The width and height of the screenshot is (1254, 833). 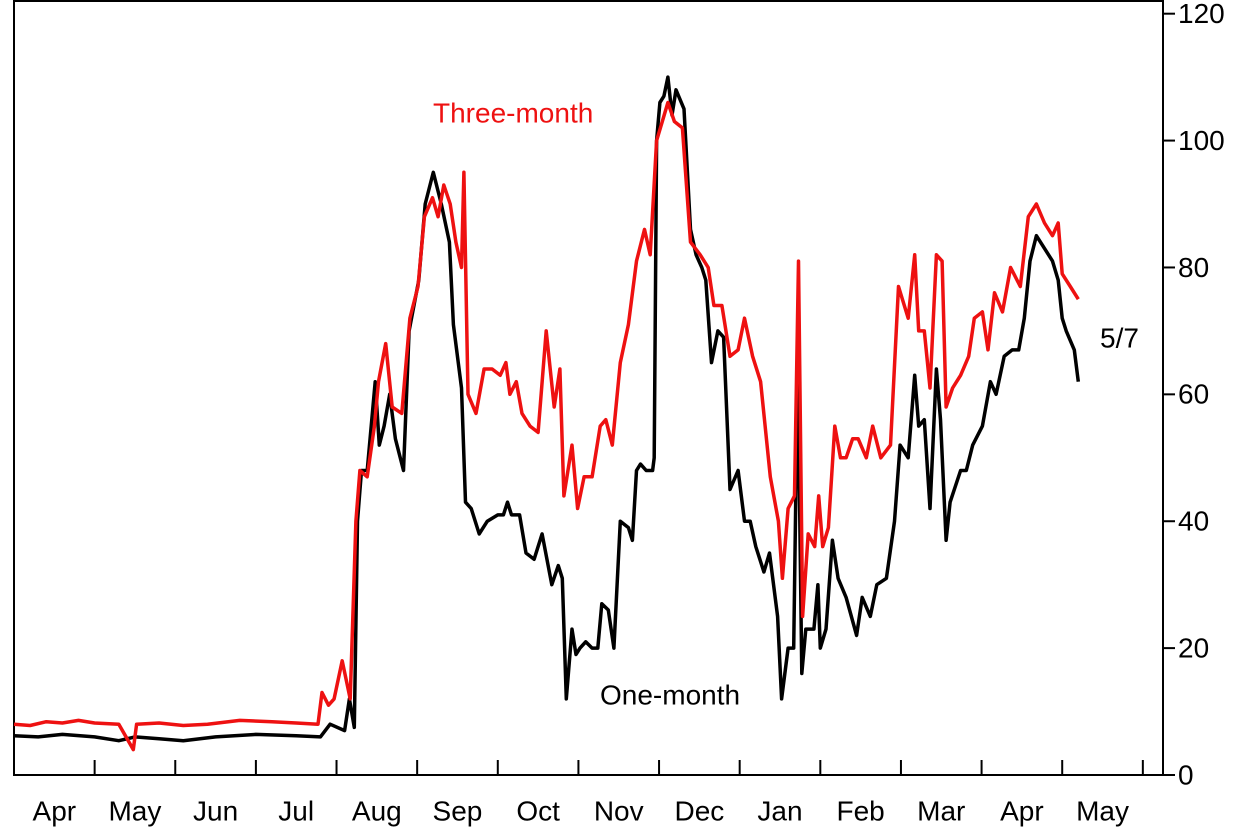 What do you see at coordinates (1193, 521) in the screenshot?
I see `y-tick-label: 40` at bounding box center [1193, 521].